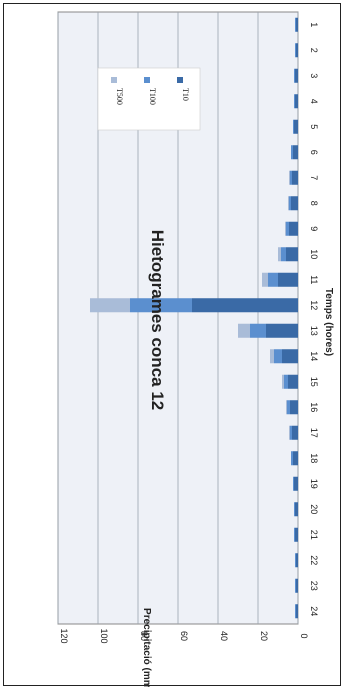 The image size is (346, 691). I want to click on legend: T500 T100 T10, so click(149, 99).